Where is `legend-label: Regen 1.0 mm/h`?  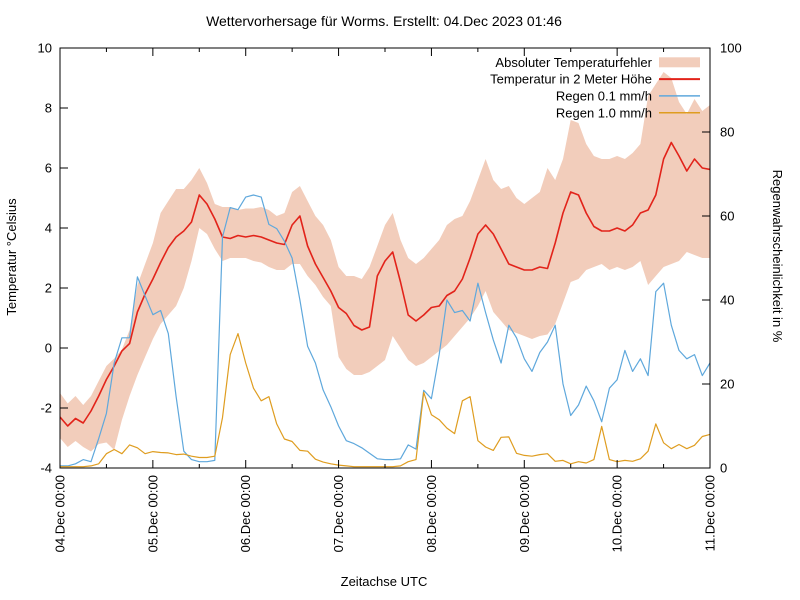 legend-label: Regen 1.0 mm/h is located at coordinates (604, 112).